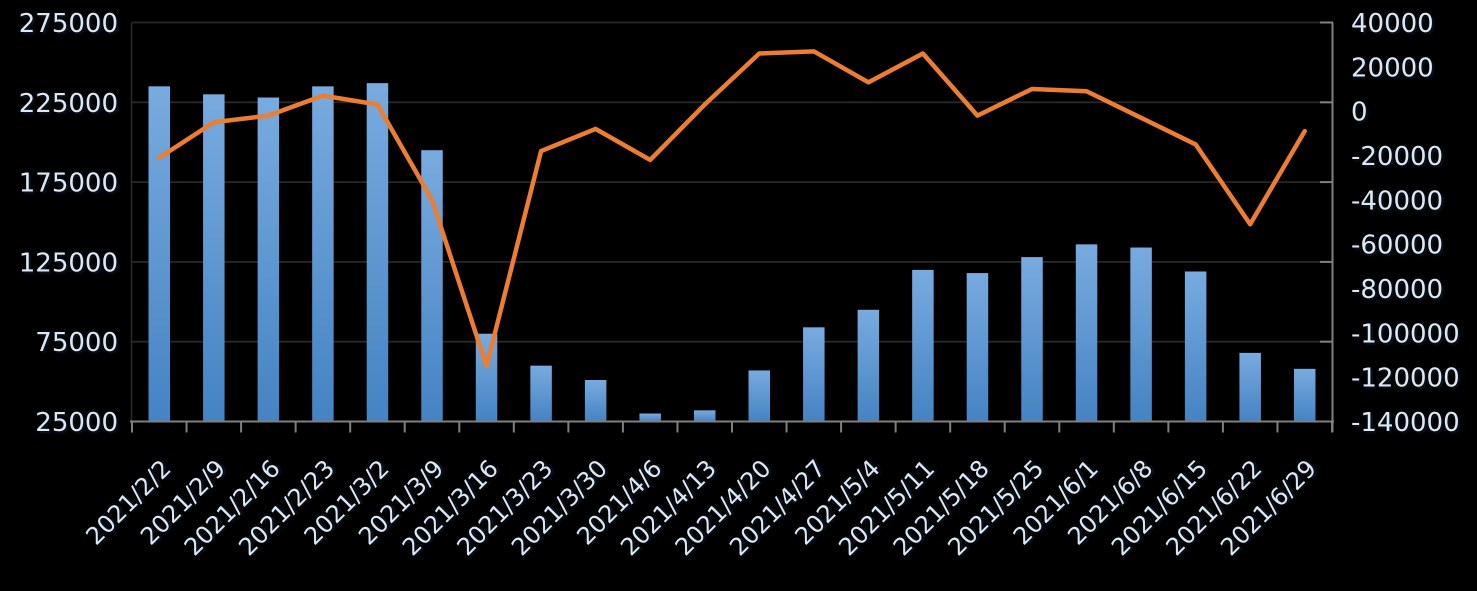 This screenshot has height=591, width=1477. What do you see at coordinates (1397, 201) in the screenshot?
I see `right-axis-tick-label: -40000` at bounding box center [1397, 201].